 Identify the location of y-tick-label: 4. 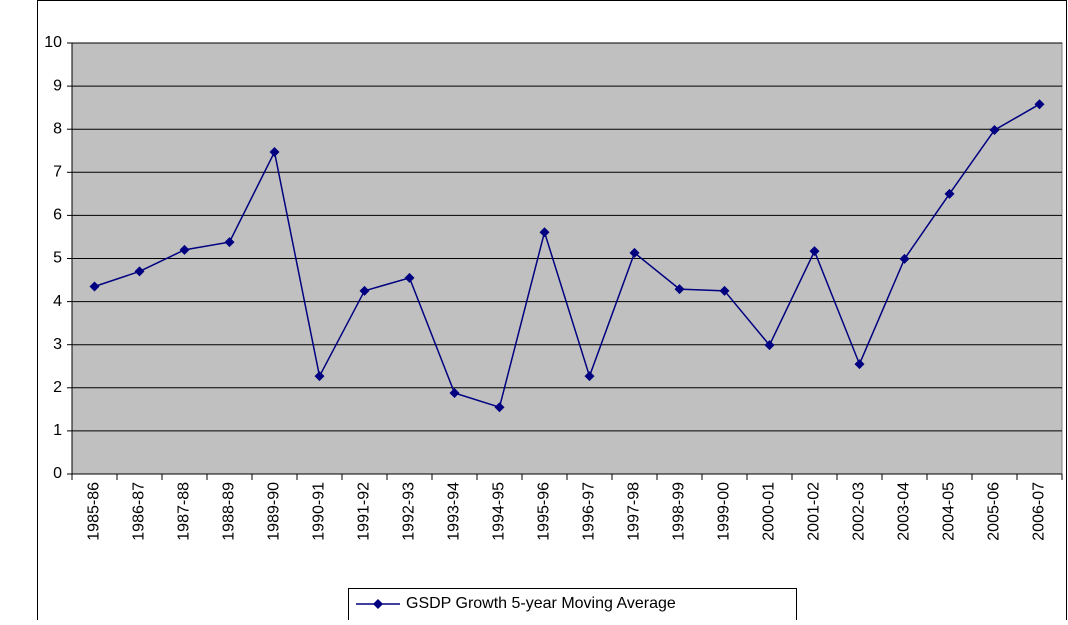
(57, 301).